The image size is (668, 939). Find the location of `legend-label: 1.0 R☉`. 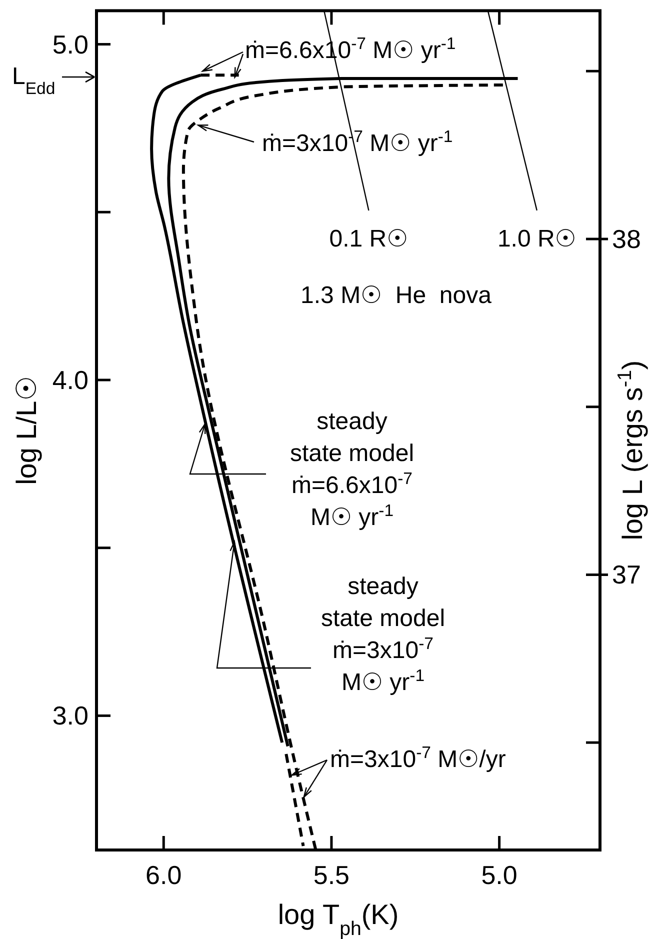

legend-label: 1.0 R☉ is located at coordinates (536, 238).